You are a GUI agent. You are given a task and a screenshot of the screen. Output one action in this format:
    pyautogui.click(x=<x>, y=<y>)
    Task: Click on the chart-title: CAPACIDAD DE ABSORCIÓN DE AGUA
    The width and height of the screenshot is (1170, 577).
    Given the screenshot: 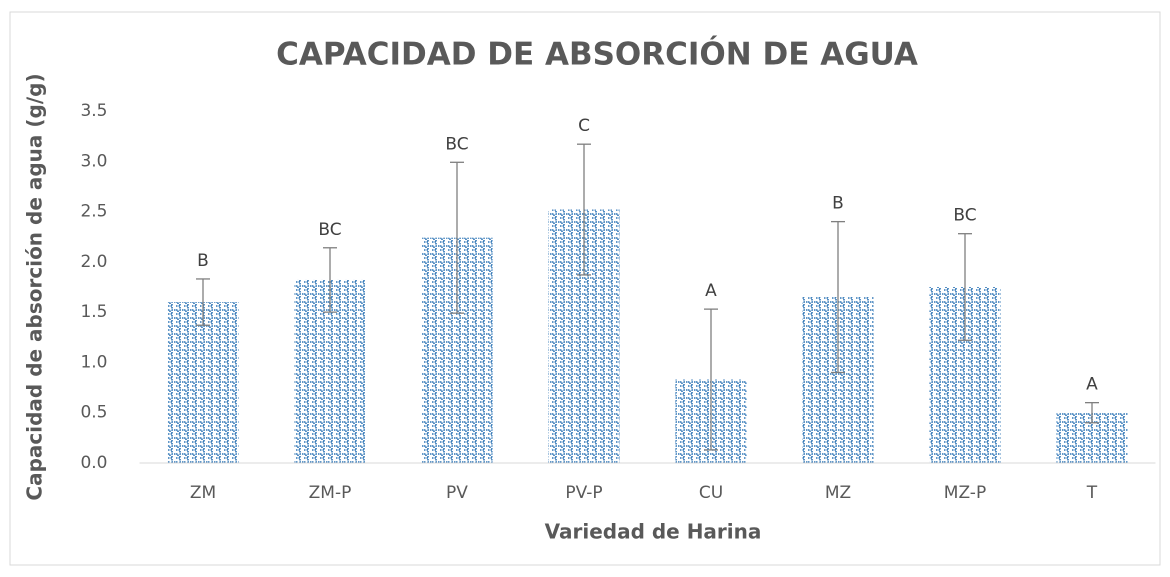 What is the action you would take?
    pyautogui.click(x=597, y=54)
    